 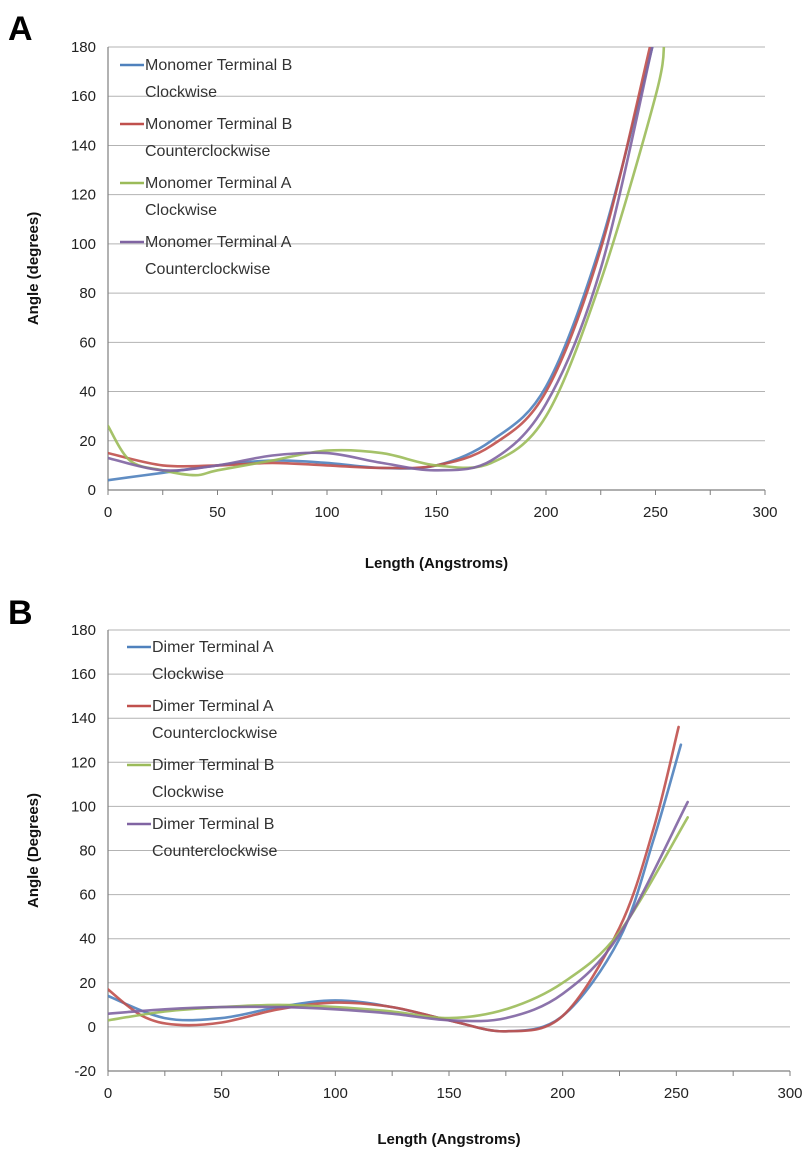 What do you see at coordinates (20, 29) in the screenshot?
I see `panel-label-a: A` at bounding box center [20, 29].